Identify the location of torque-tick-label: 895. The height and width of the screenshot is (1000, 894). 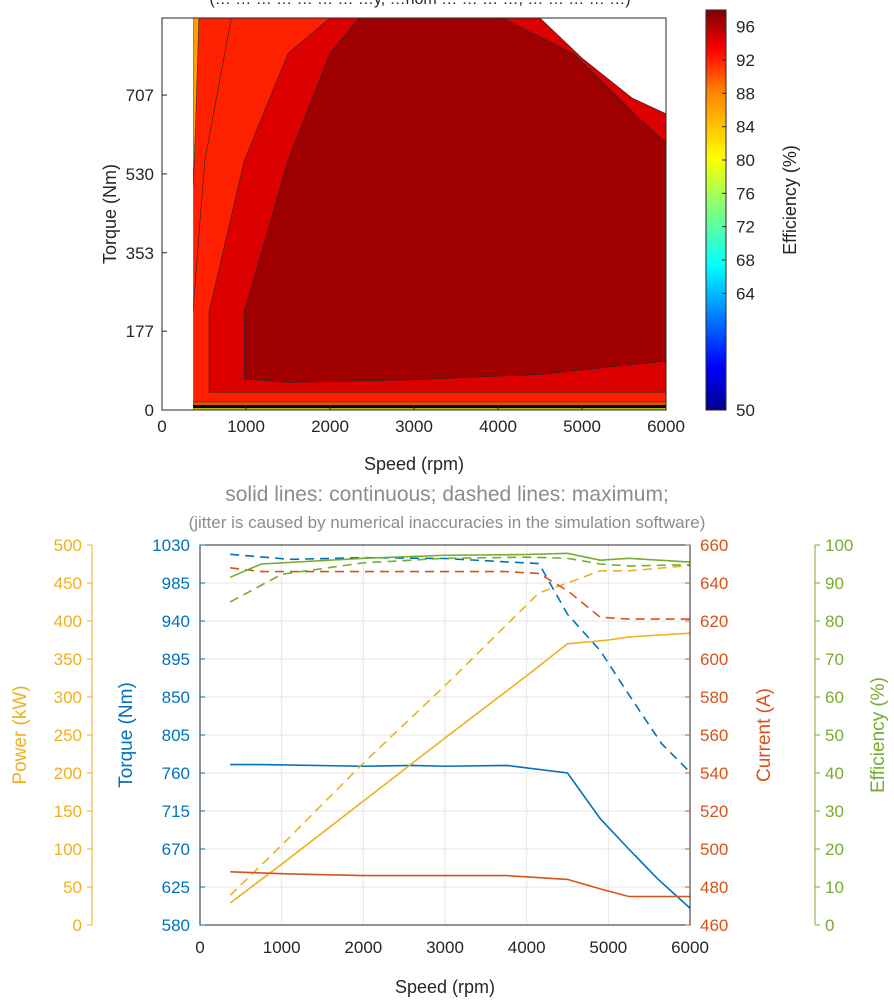
(176, 659).